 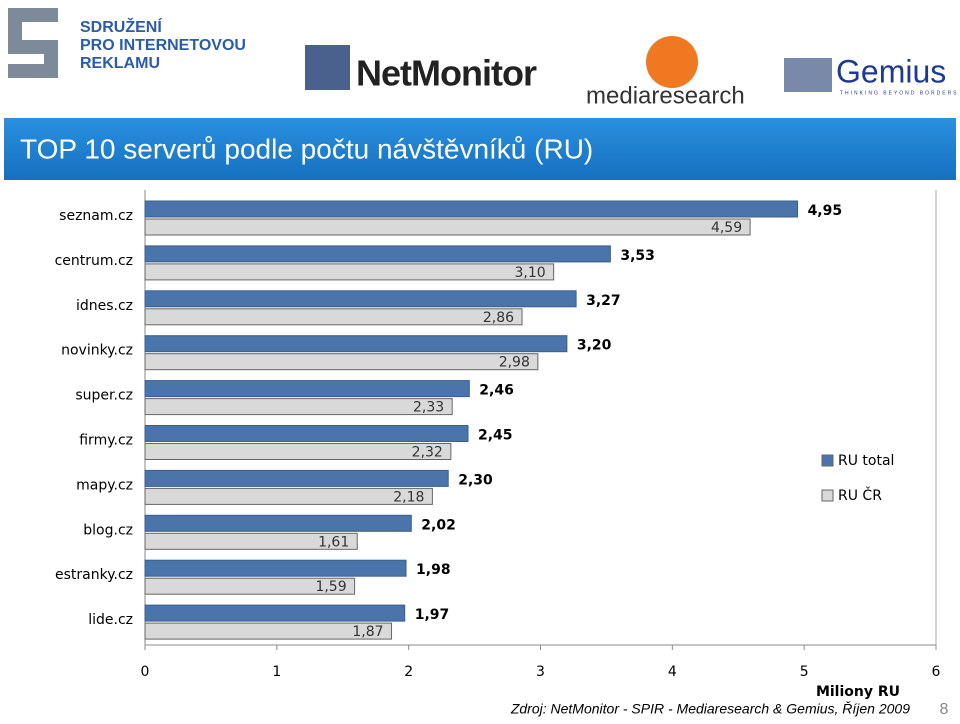 What do you see at coordinates (276, 672) in the screenshot?
I see `x-tick-label: 1` at bounding box center [276, 672].